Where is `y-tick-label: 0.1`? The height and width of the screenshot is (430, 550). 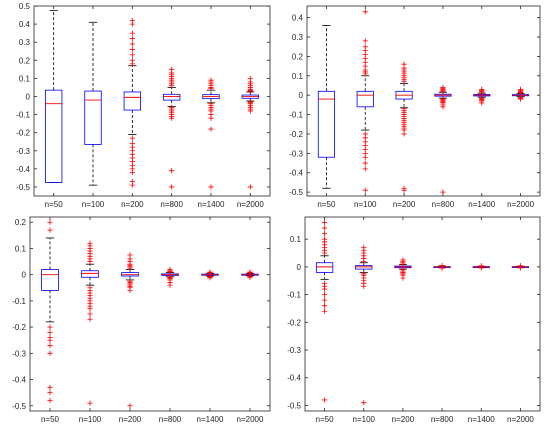 y-tick-label: 0.1 is located at coordinates (296, 239).